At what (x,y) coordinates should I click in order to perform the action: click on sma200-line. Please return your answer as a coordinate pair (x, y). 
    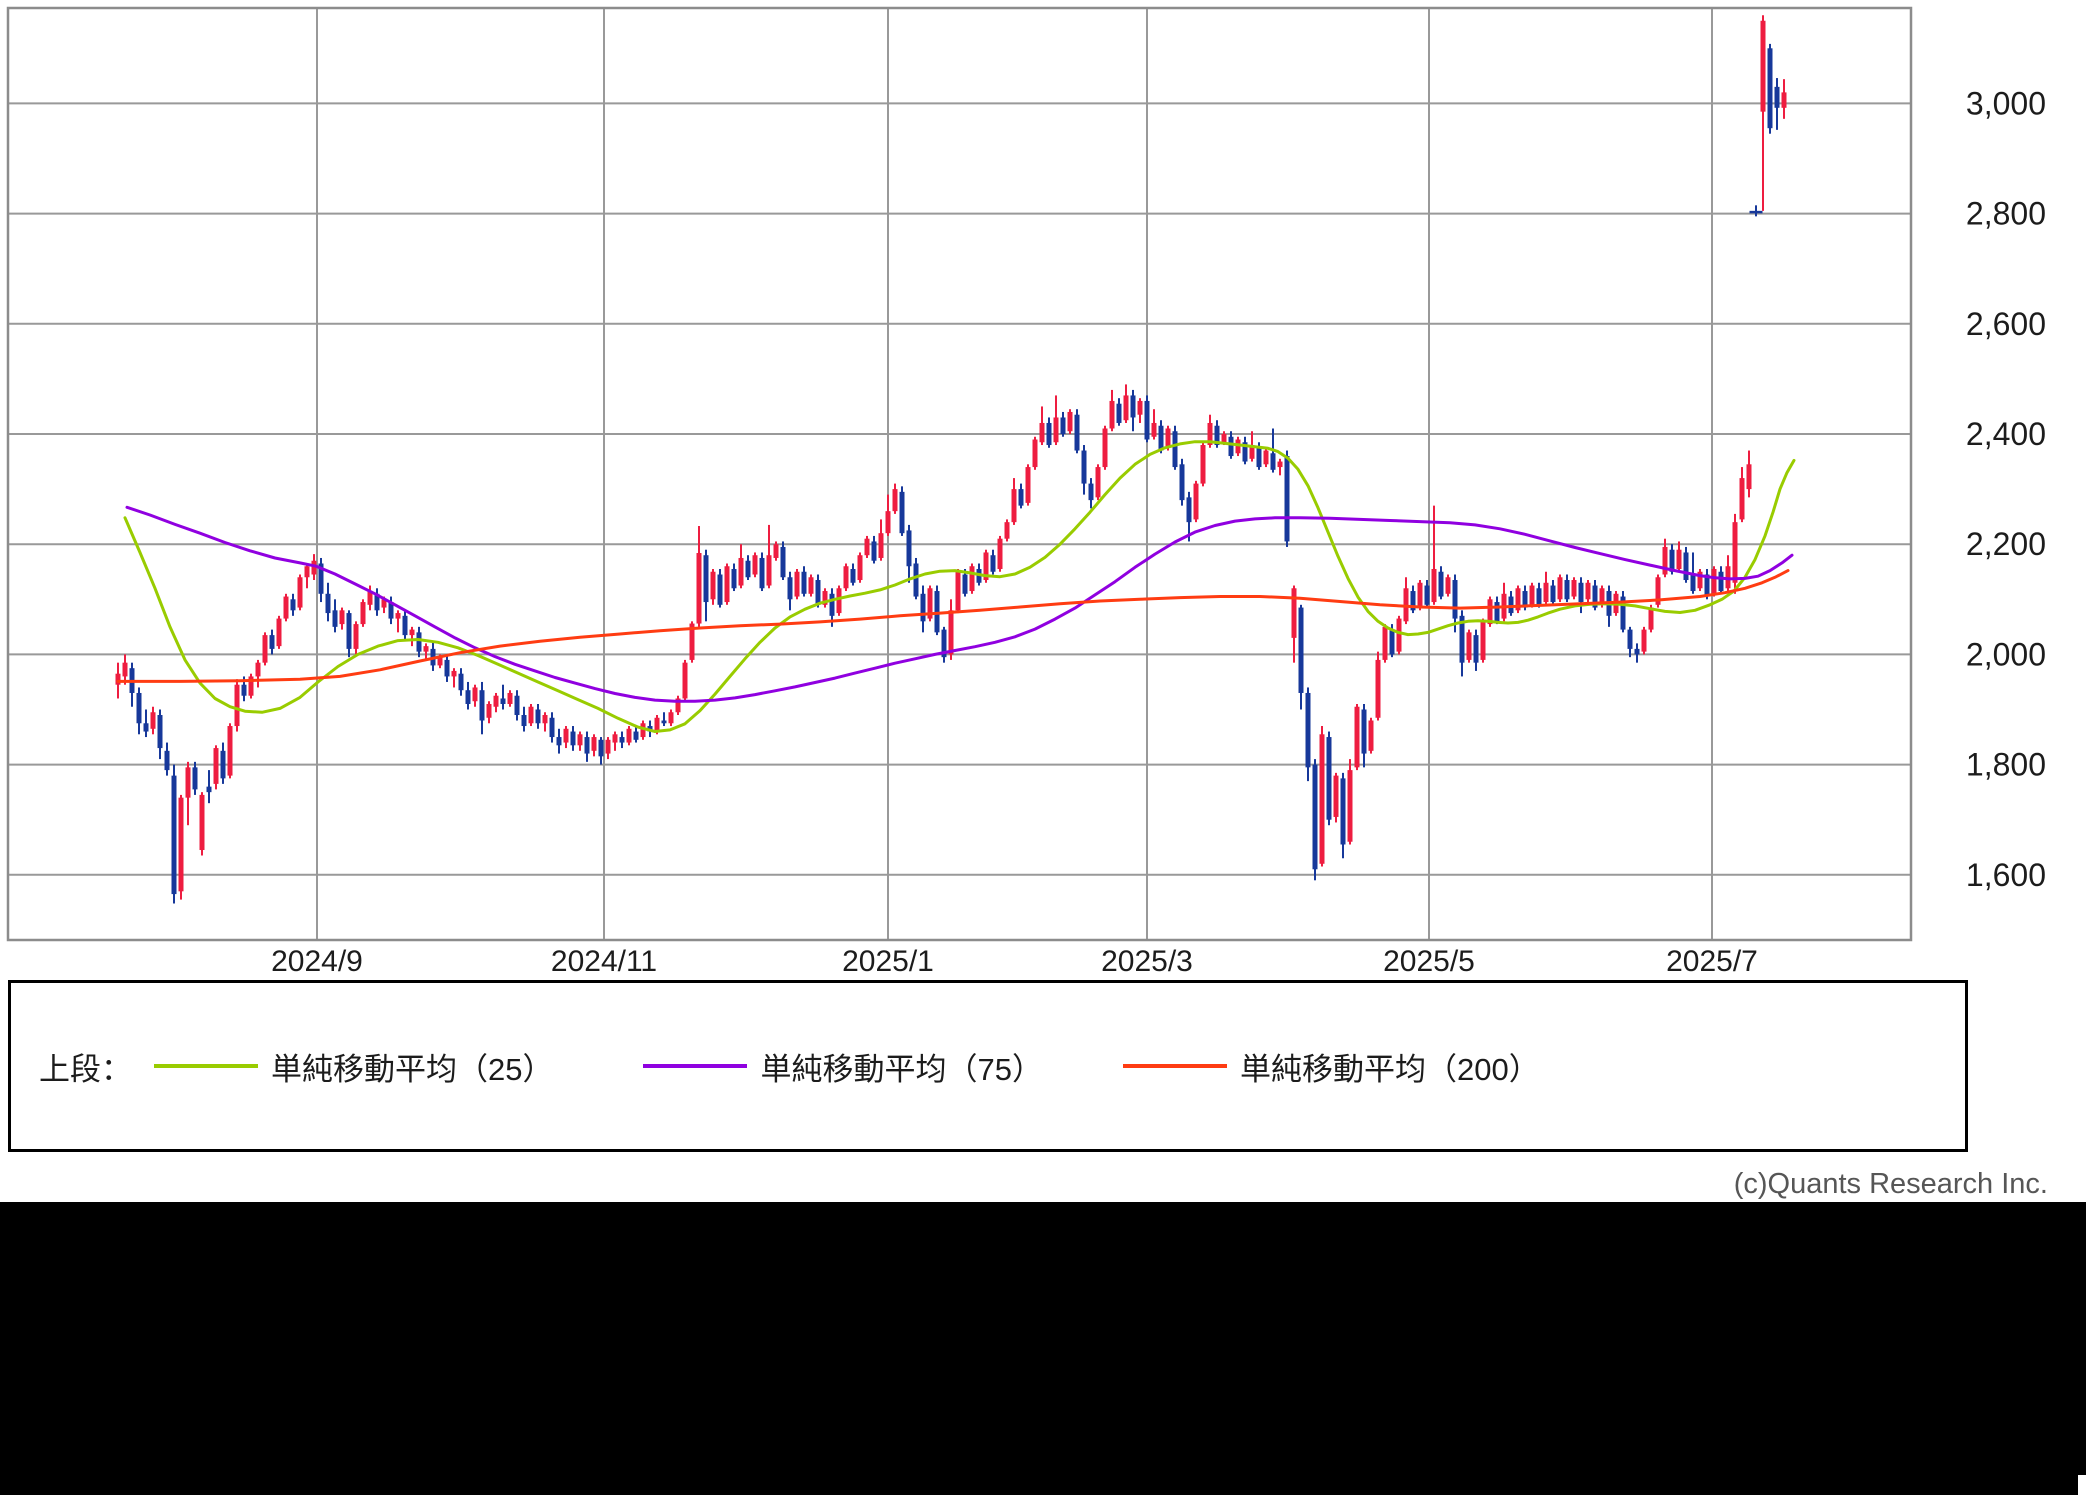
    Looking at the image, I should click on (953, 626).